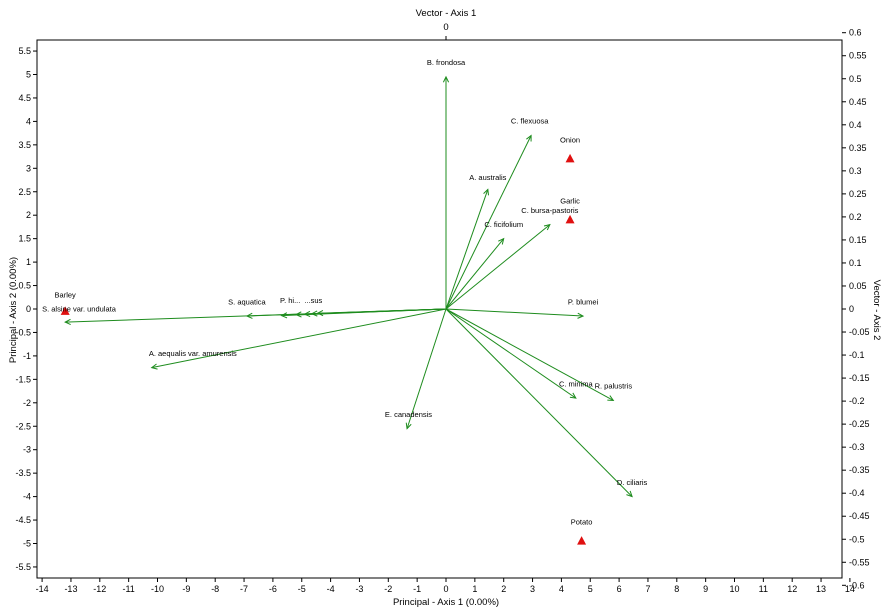 This screenshot has width=883, height=608. What do you see at coordinates (28, 262) in the screenshot?
I see `y-tick-label: 1` at bounding box center [28, 262].